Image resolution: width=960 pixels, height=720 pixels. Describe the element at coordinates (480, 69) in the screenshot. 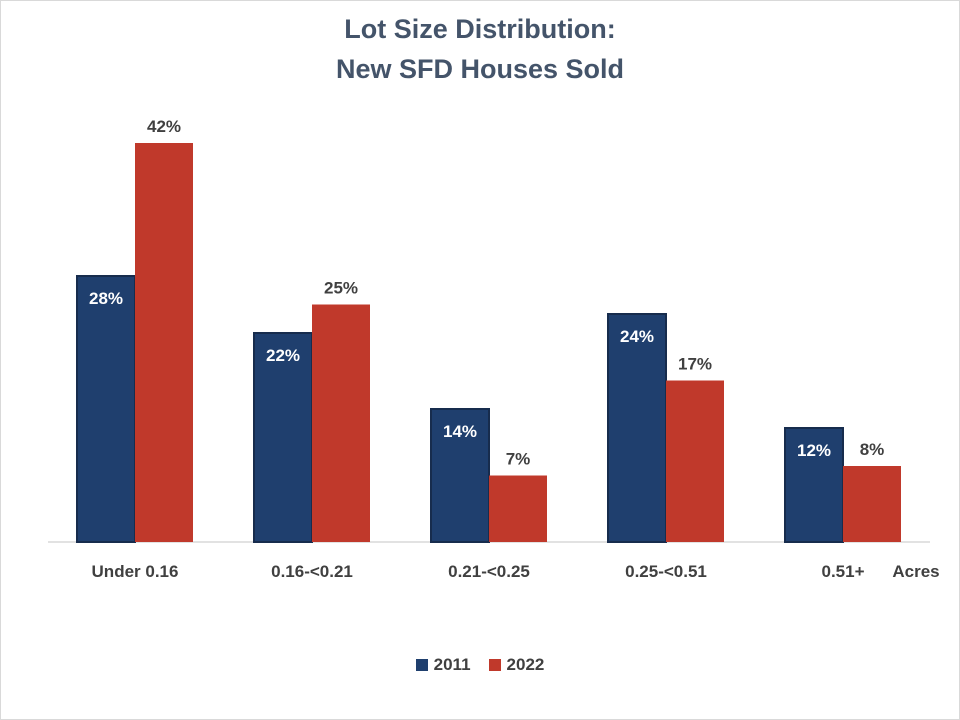

I see `chart-title-line-2: New SFD Houses Sold` at that location.